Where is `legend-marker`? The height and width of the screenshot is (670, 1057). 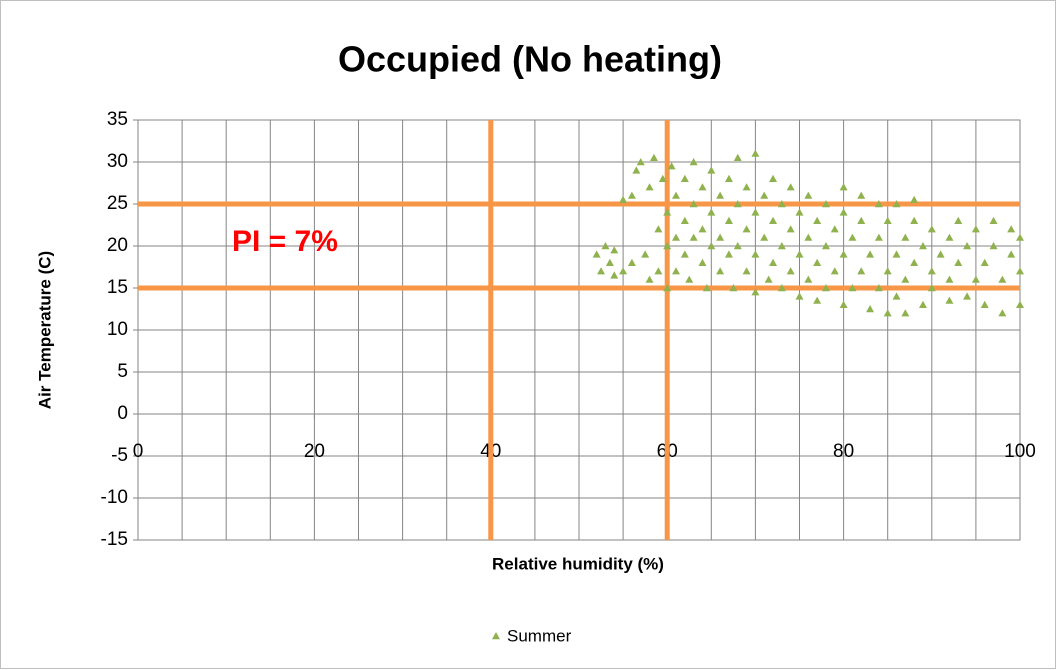 legend-marker is located at coordinates (496, 636).